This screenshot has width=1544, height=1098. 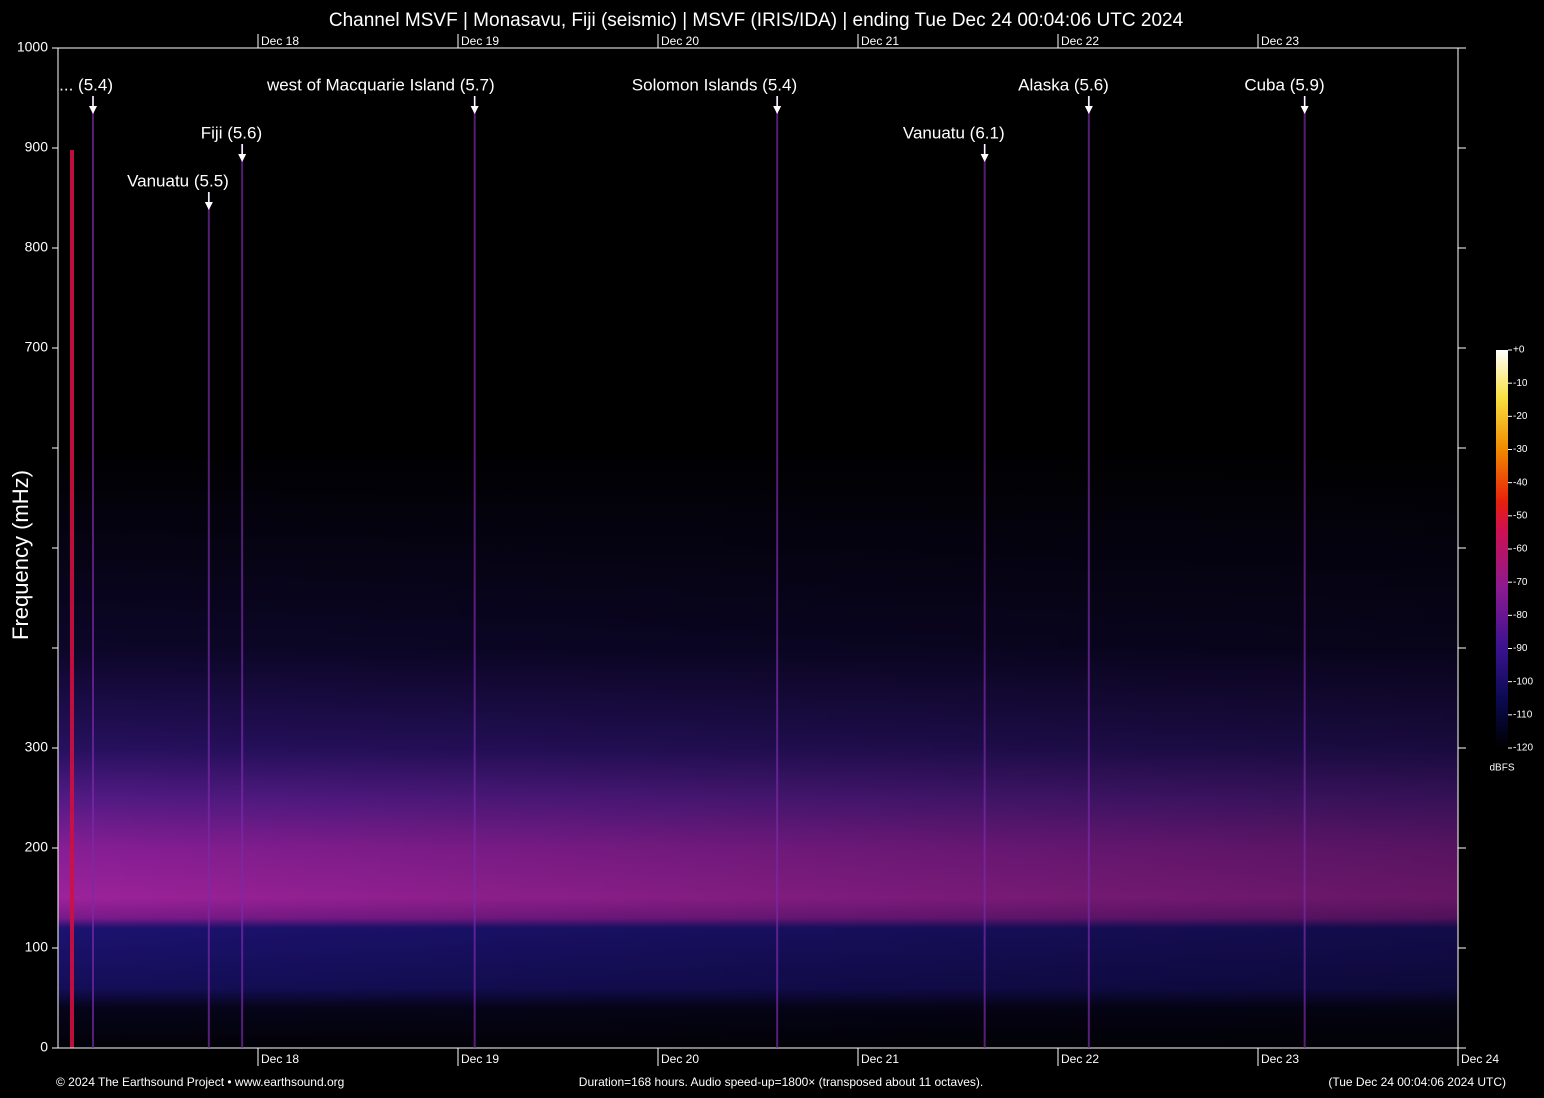 What do you see at coordinates (1523, 681) in the screenshot?
I see `colorbar-tick-label: -100` at bounding box center [1523, 681].